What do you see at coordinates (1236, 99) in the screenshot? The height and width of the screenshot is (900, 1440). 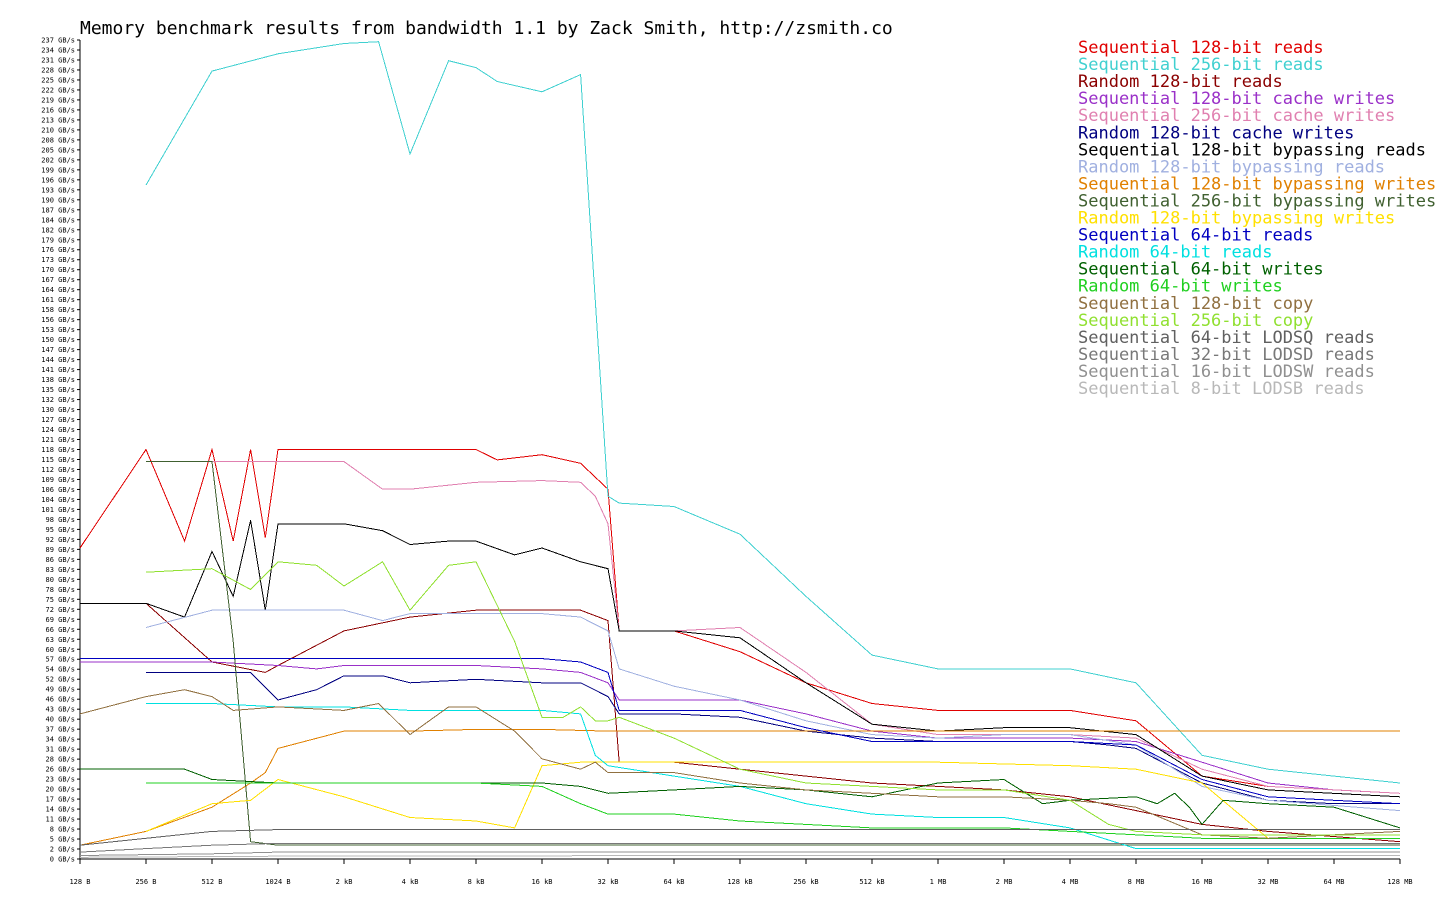 I see `legend-entry: Sequential 128-bit cache writes` at bounding box center [1236, 99].